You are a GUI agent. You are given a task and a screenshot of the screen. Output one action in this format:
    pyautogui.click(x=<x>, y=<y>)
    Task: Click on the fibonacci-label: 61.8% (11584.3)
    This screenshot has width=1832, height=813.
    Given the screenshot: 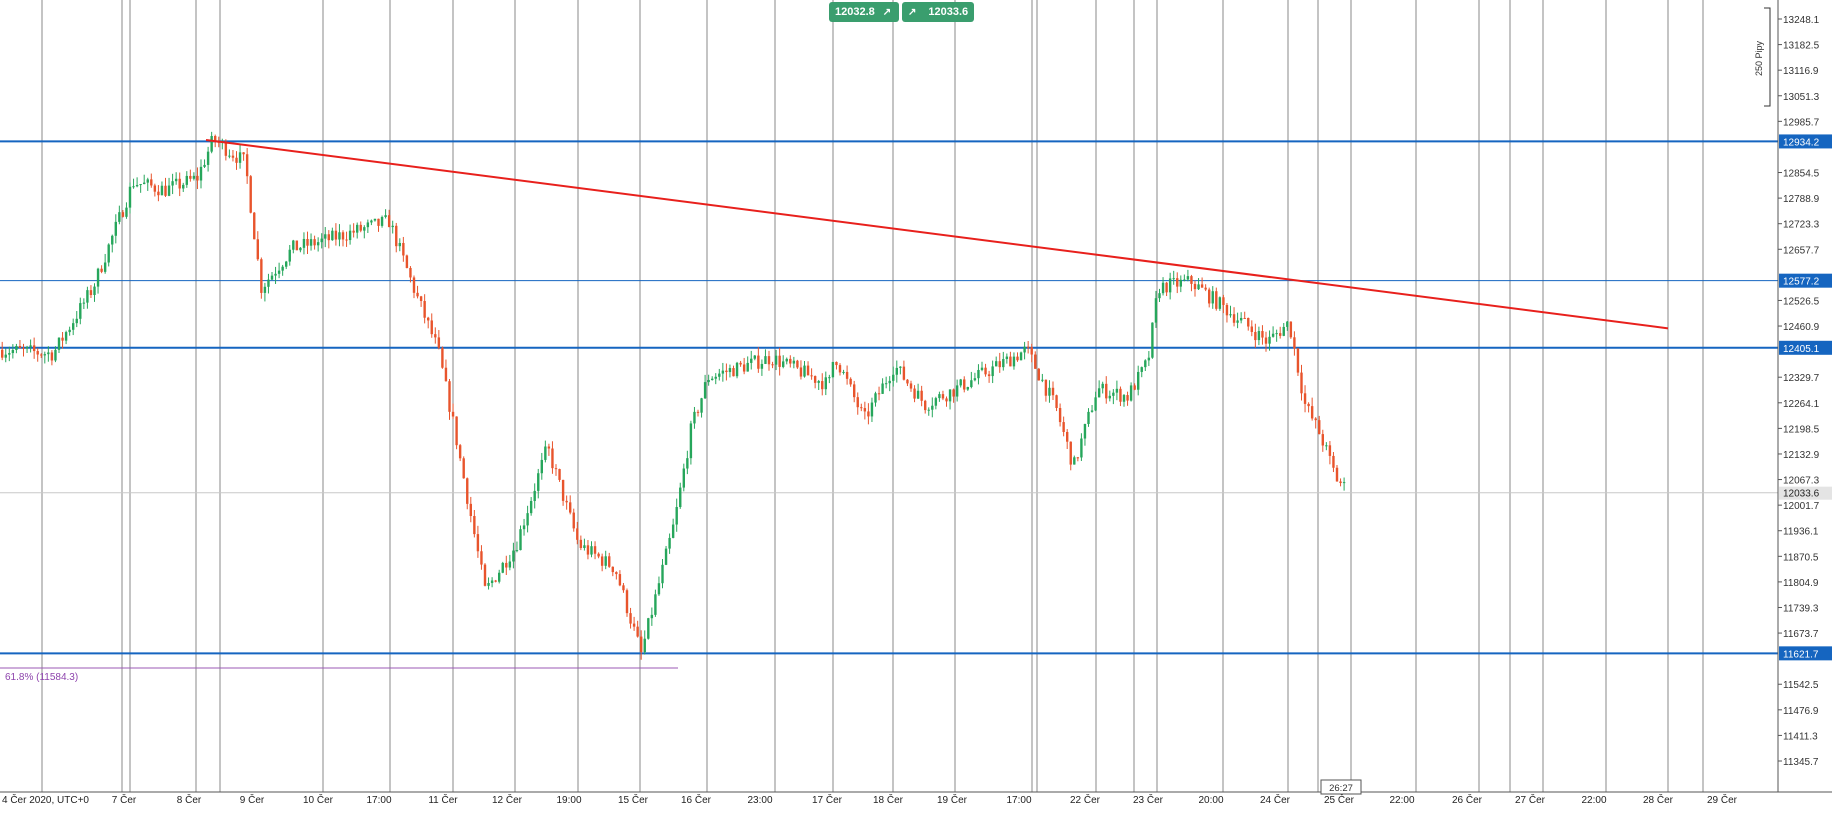 What is the action you would take?
    pyautogui.click(x=41, y=677)
    